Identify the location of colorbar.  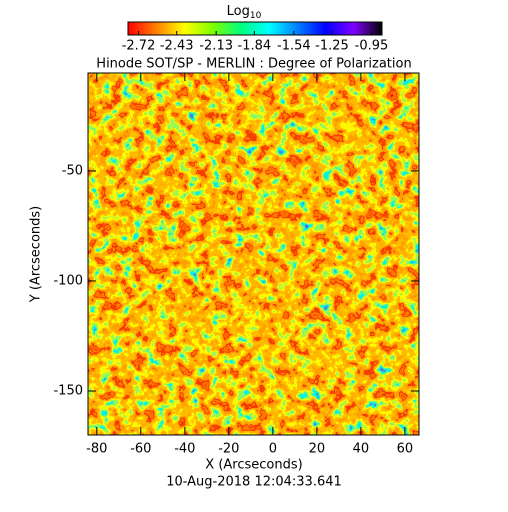
(255, 28).